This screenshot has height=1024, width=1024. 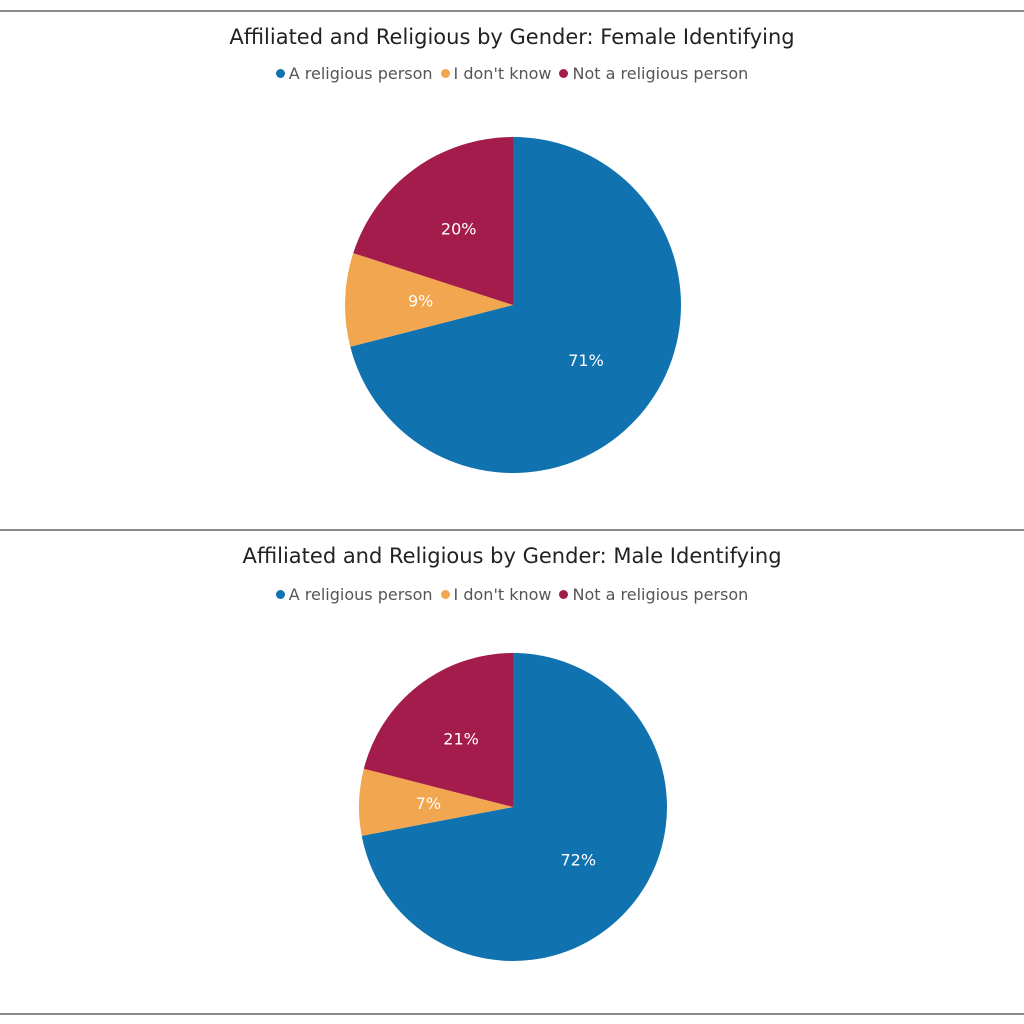 What do you see at coordinates (586, 360) in the screenshot?
I see `data-label-religious: 71%` at bounding box center [586, 360].